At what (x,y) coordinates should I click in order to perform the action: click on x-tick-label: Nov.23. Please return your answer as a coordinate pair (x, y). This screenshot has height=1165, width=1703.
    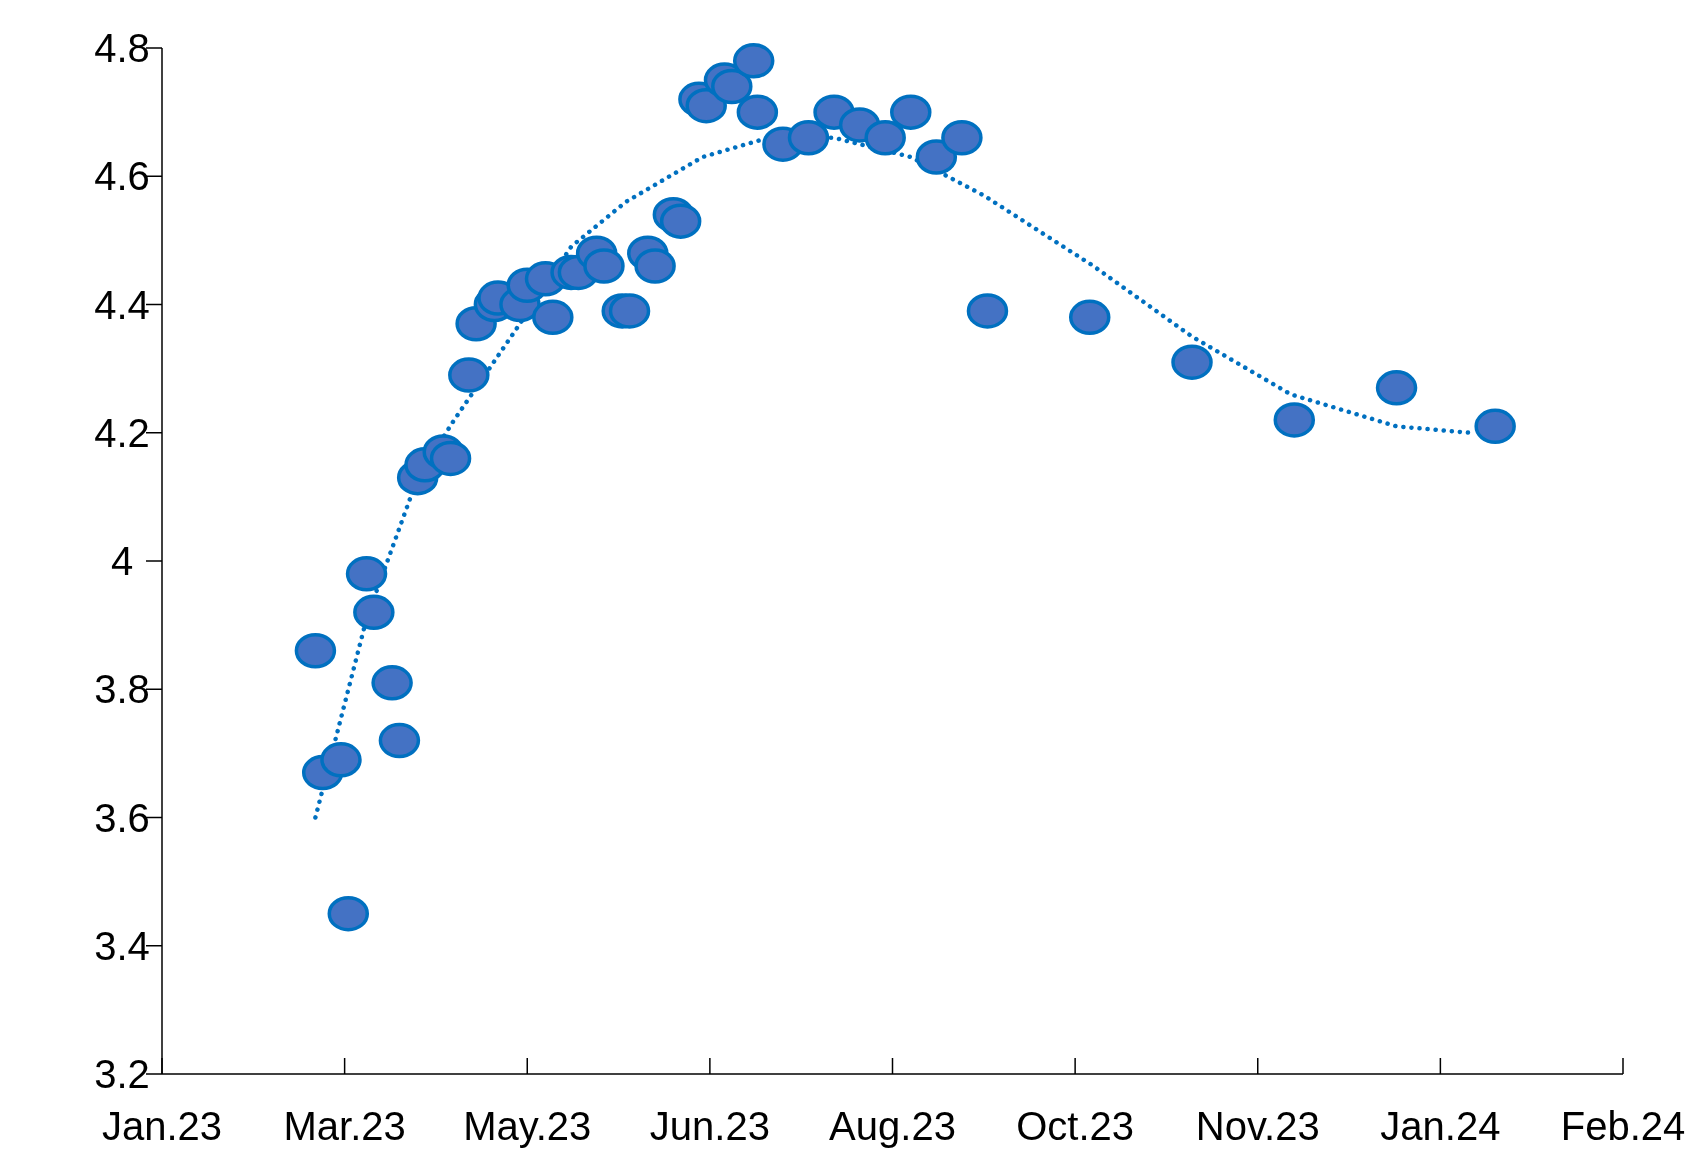
    Looking at the image, I should click on (1257, 1126).